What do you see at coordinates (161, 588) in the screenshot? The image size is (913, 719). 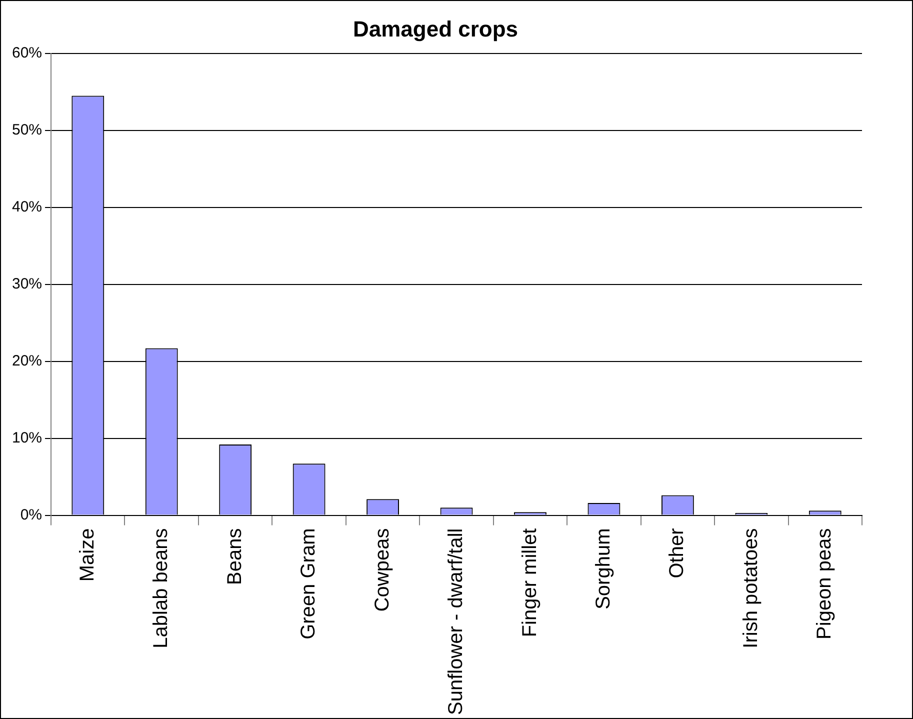 I see `x-tick-label: Lablab beans` at bounding box center [161, 588].